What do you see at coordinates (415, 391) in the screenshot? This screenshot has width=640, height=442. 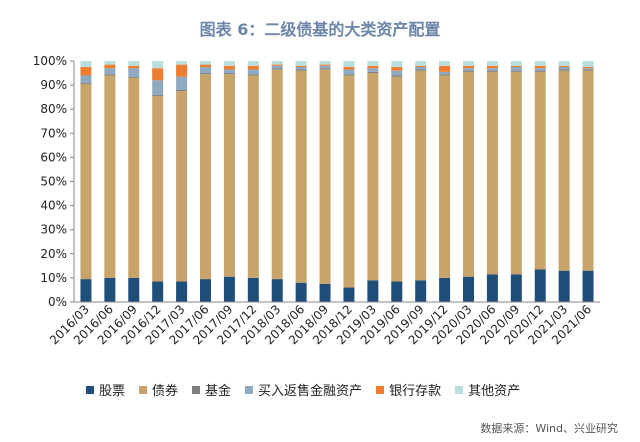 I see `legend-label: 银行存款` at bounding box center [415, 391].